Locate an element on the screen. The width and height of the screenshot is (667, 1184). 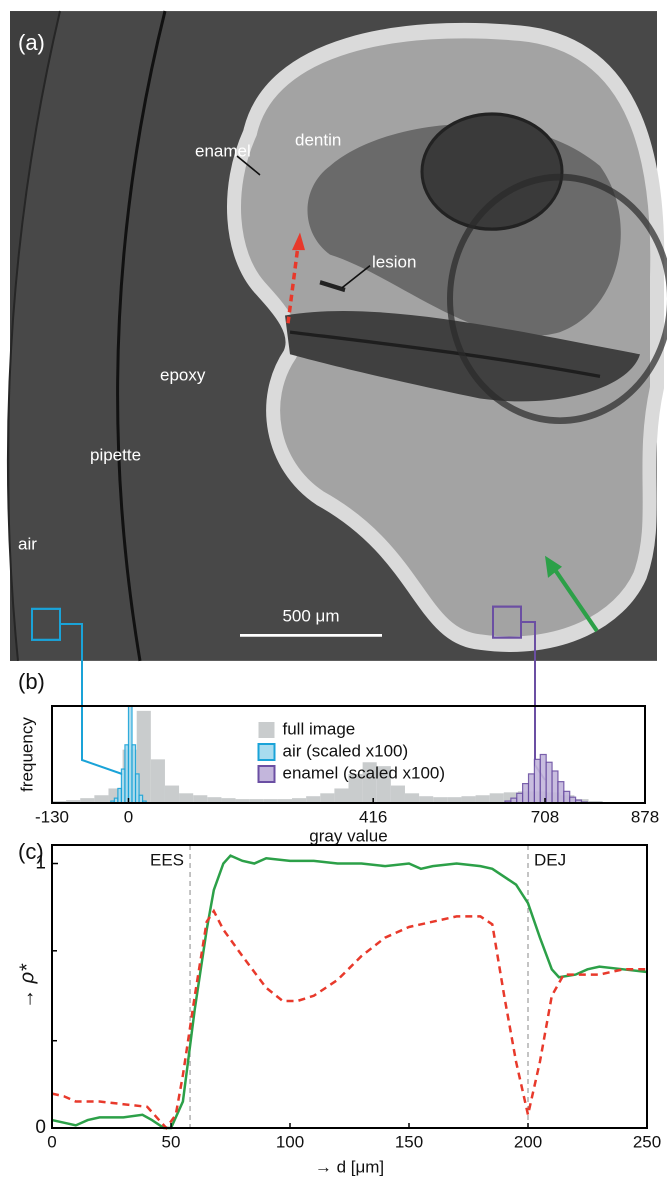
x-tick-label: 416 is located at coordinates (373, 816).